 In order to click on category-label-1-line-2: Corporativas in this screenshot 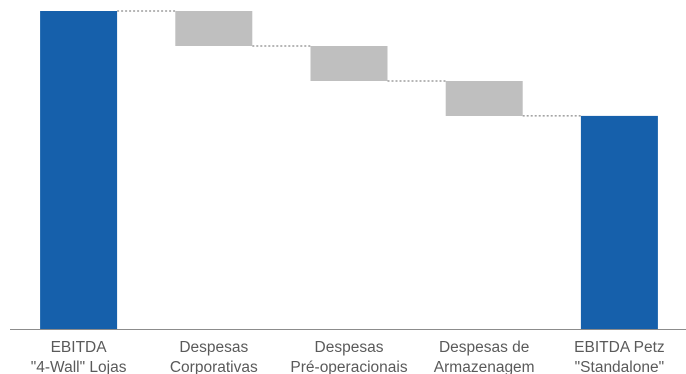, I will do `click(214, 366)`.